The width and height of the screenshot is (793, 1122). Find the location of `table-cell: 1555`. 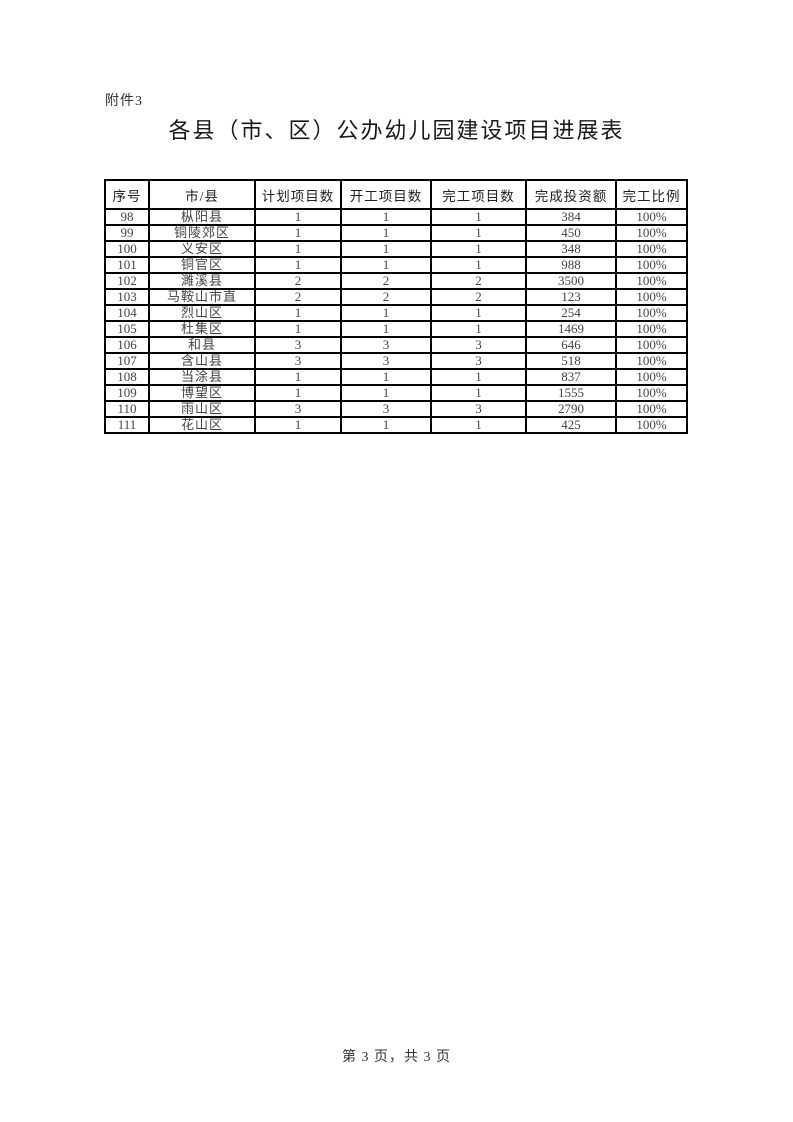

table-cell: 1555 is located at coordinates (571, 393).